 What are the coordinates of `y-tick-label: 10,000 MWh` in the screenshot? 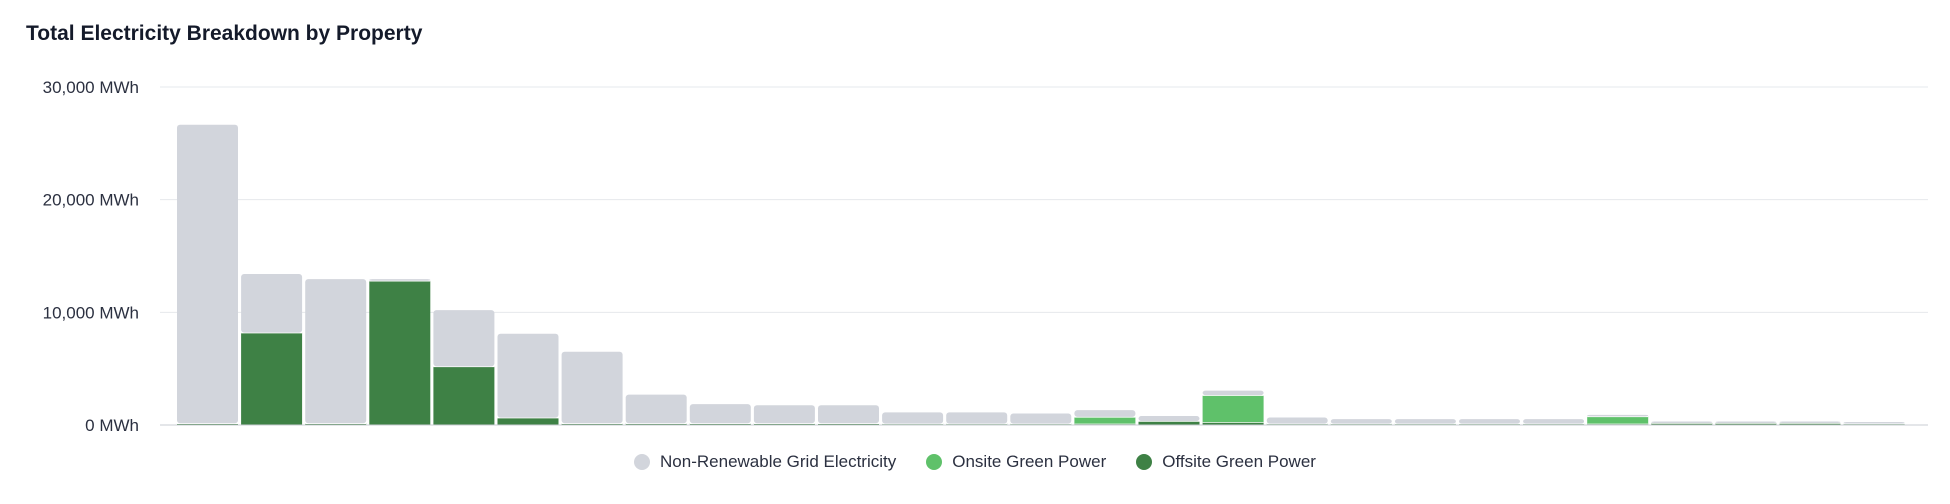 It's located at (91, 312).